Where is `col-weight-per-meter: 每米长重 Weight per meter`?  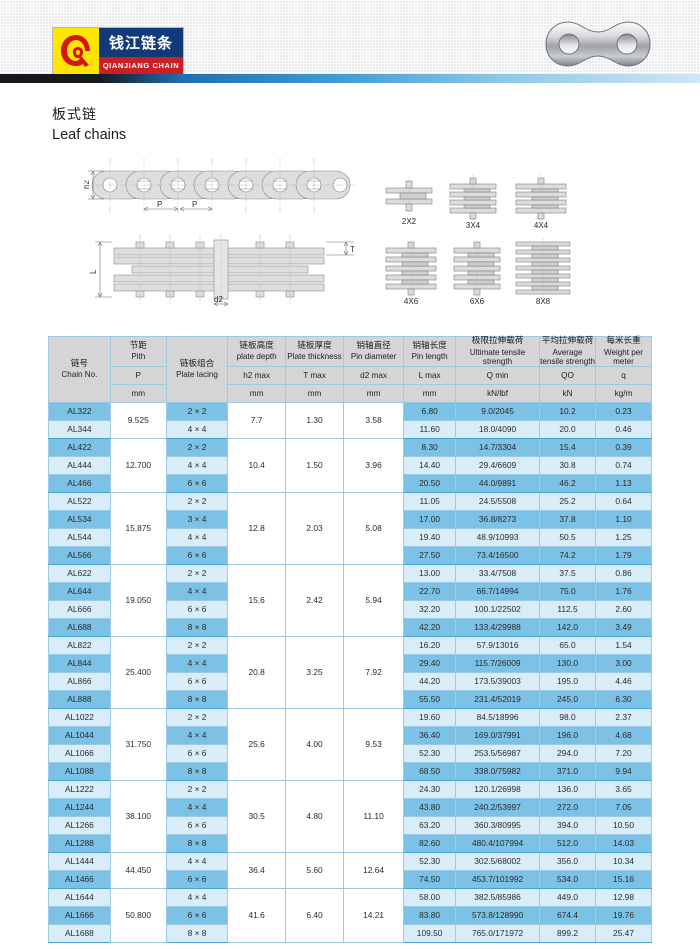
col-weight-per-meter: 每米长重 Weight per meter is located at coordinates (623, 351).